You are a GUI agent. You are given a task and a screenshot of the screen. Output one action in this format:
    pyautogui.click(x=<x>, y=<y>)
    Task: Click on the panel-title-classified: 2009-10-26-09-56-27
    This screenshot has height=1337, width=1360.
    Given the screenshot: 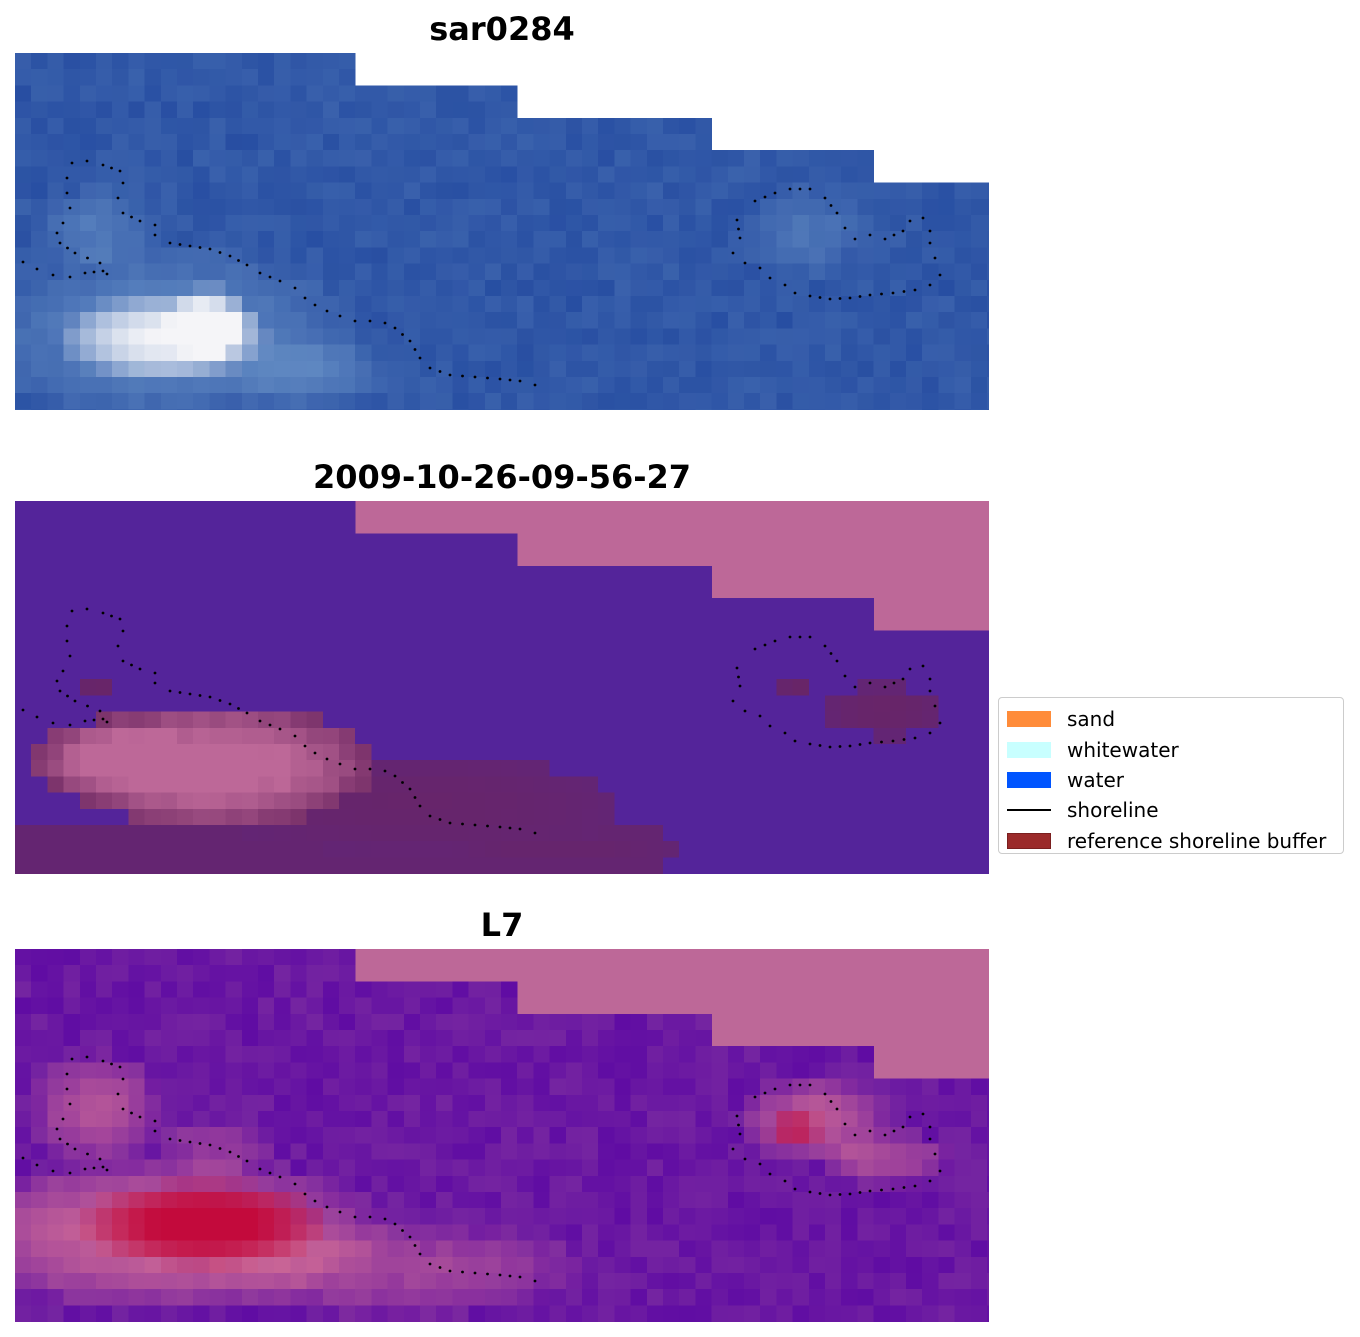 What is the action you would take?
    pyautogui.click(x=502, y=477)
    